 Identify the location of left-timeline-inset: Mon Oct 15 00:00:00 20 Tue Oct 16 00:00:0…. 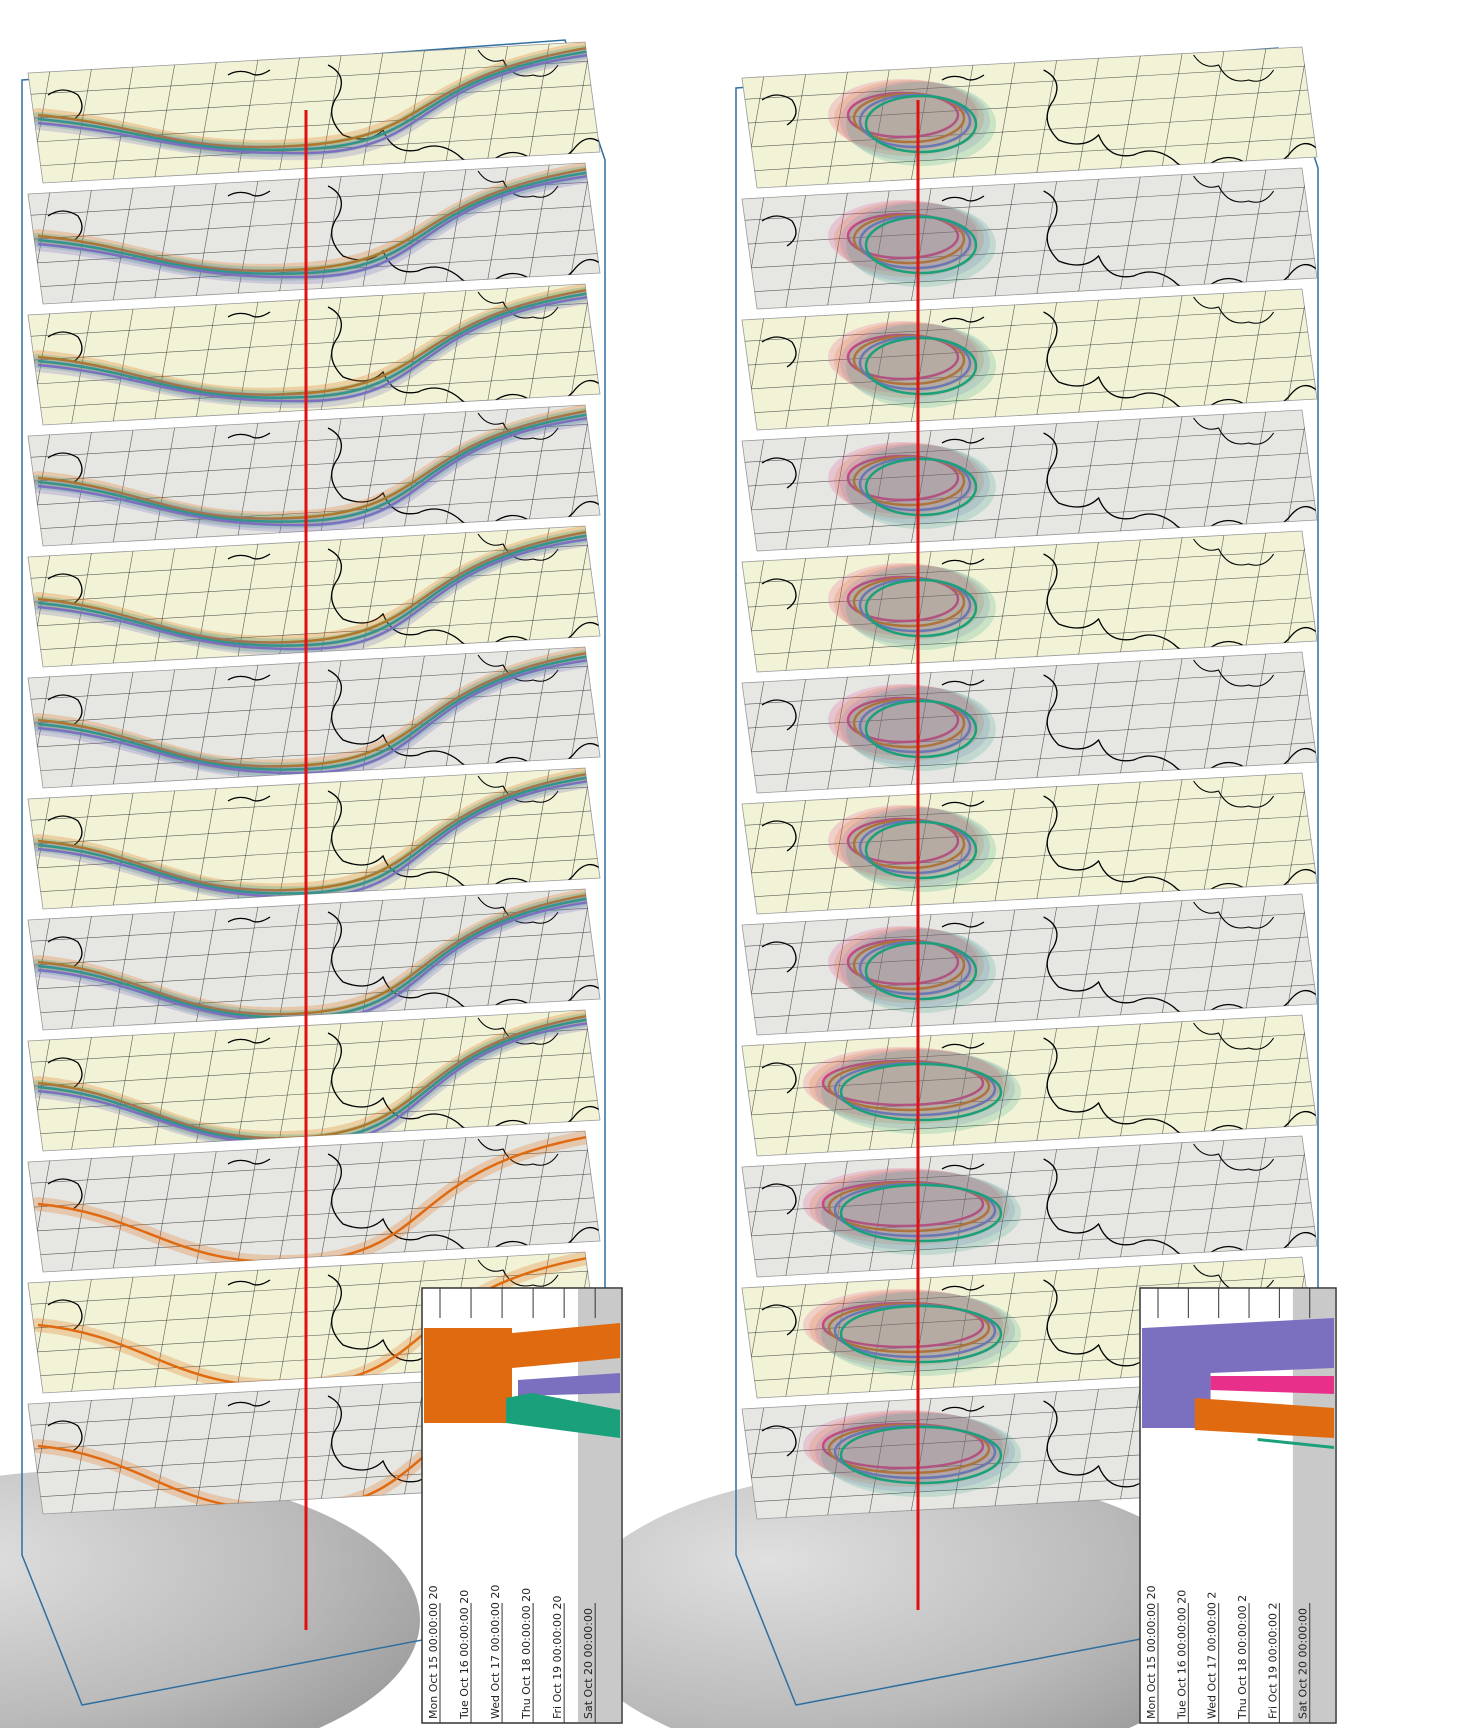
(522, 1505).